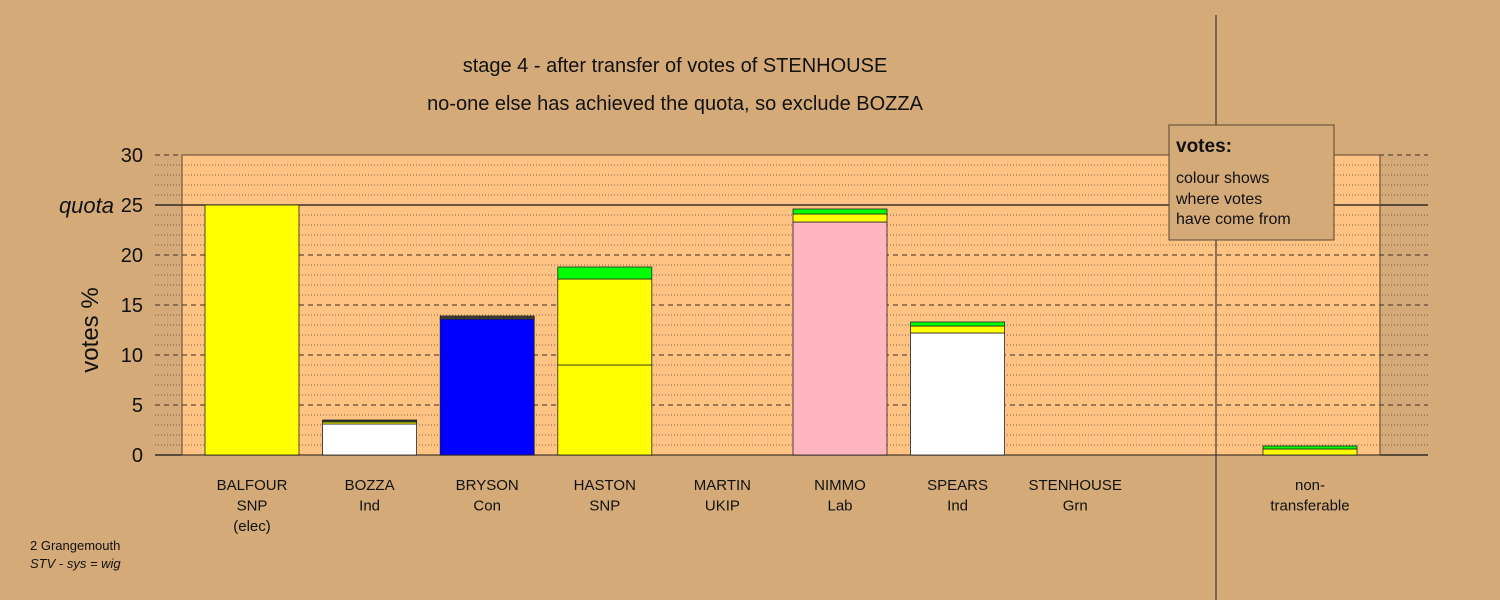 The width and height of the screenshot is (1500, 600). I want to click on legend-title: votes:, so click(1204, 146).